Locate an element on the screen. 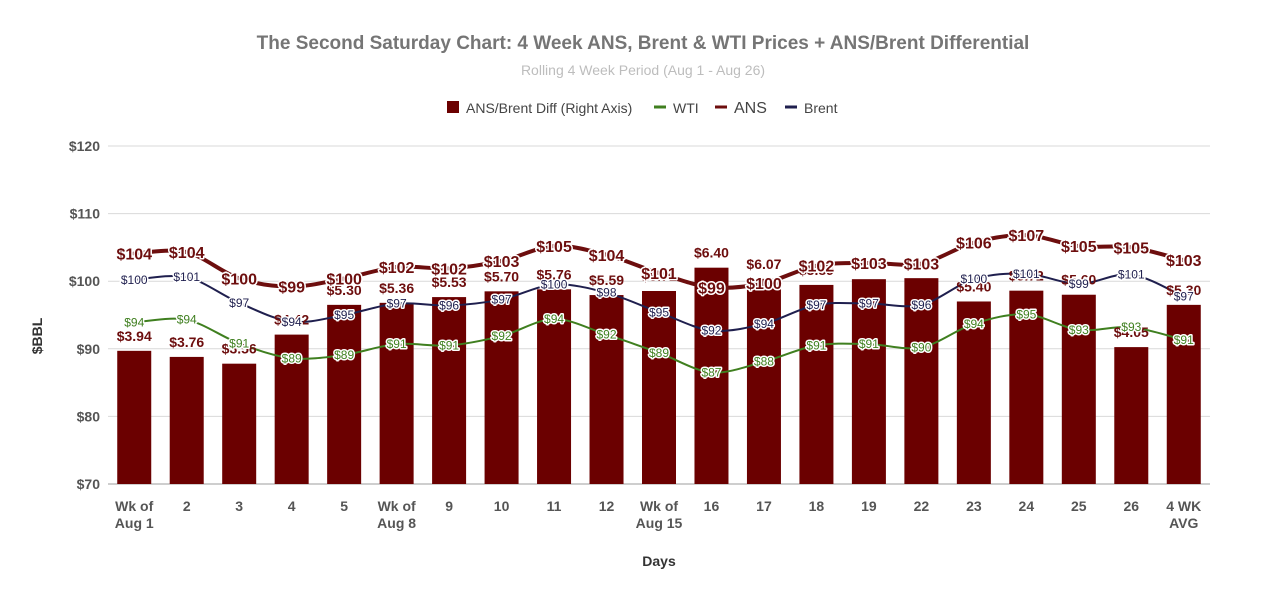 This screenshot has height=600, width=1285. legend-swatch is located at coordinates (453, 107).